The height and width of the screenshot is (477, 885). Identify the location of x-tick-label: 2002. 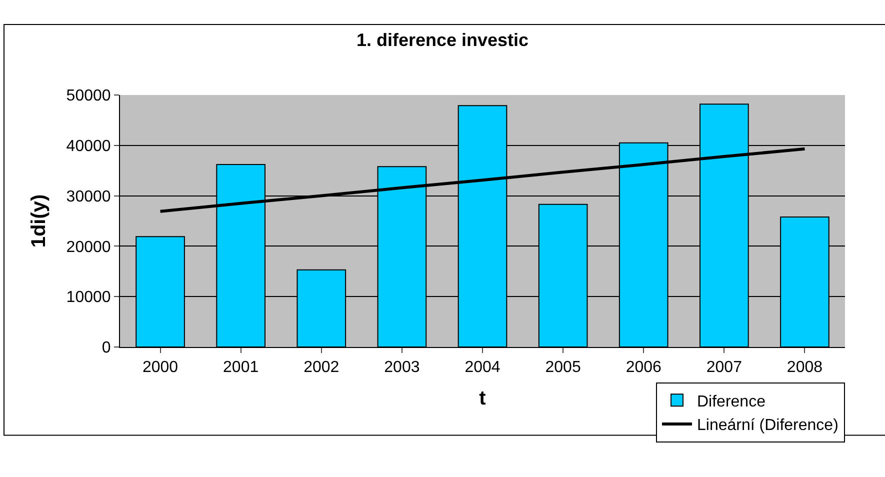
(322, 367).